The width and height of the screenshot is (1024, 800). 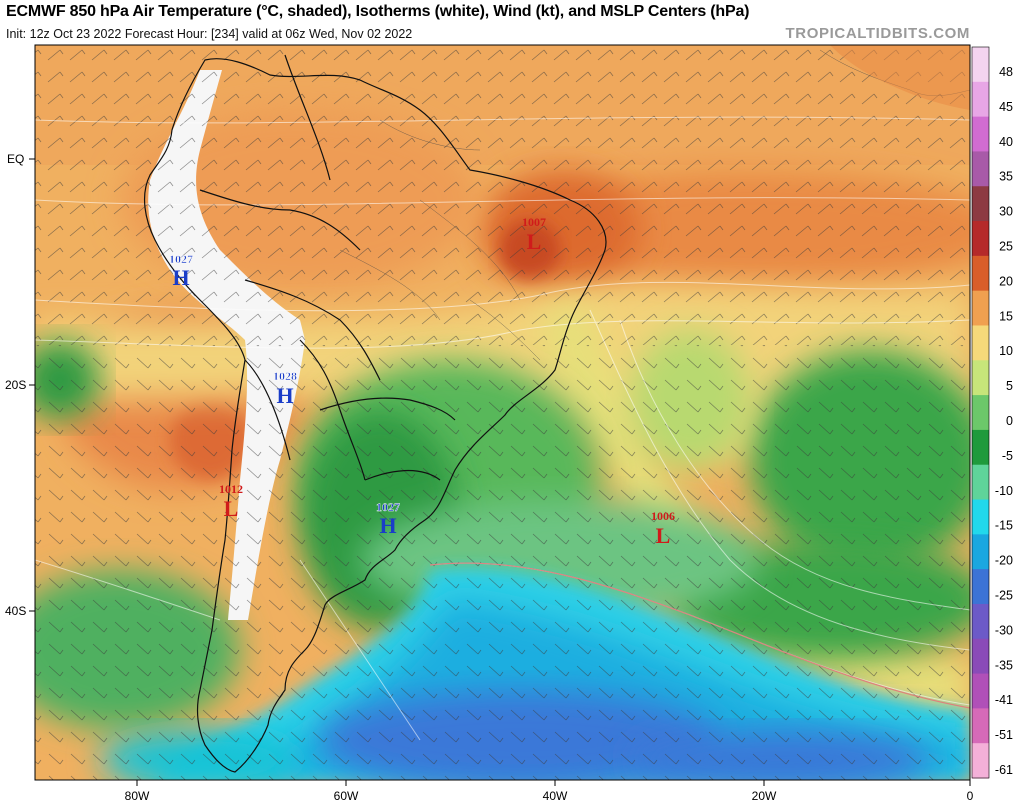 What do you see at coordinates (663, 516) in the screenshot?
I see `pressure-value: 1006` at bounding box center [663, 516].